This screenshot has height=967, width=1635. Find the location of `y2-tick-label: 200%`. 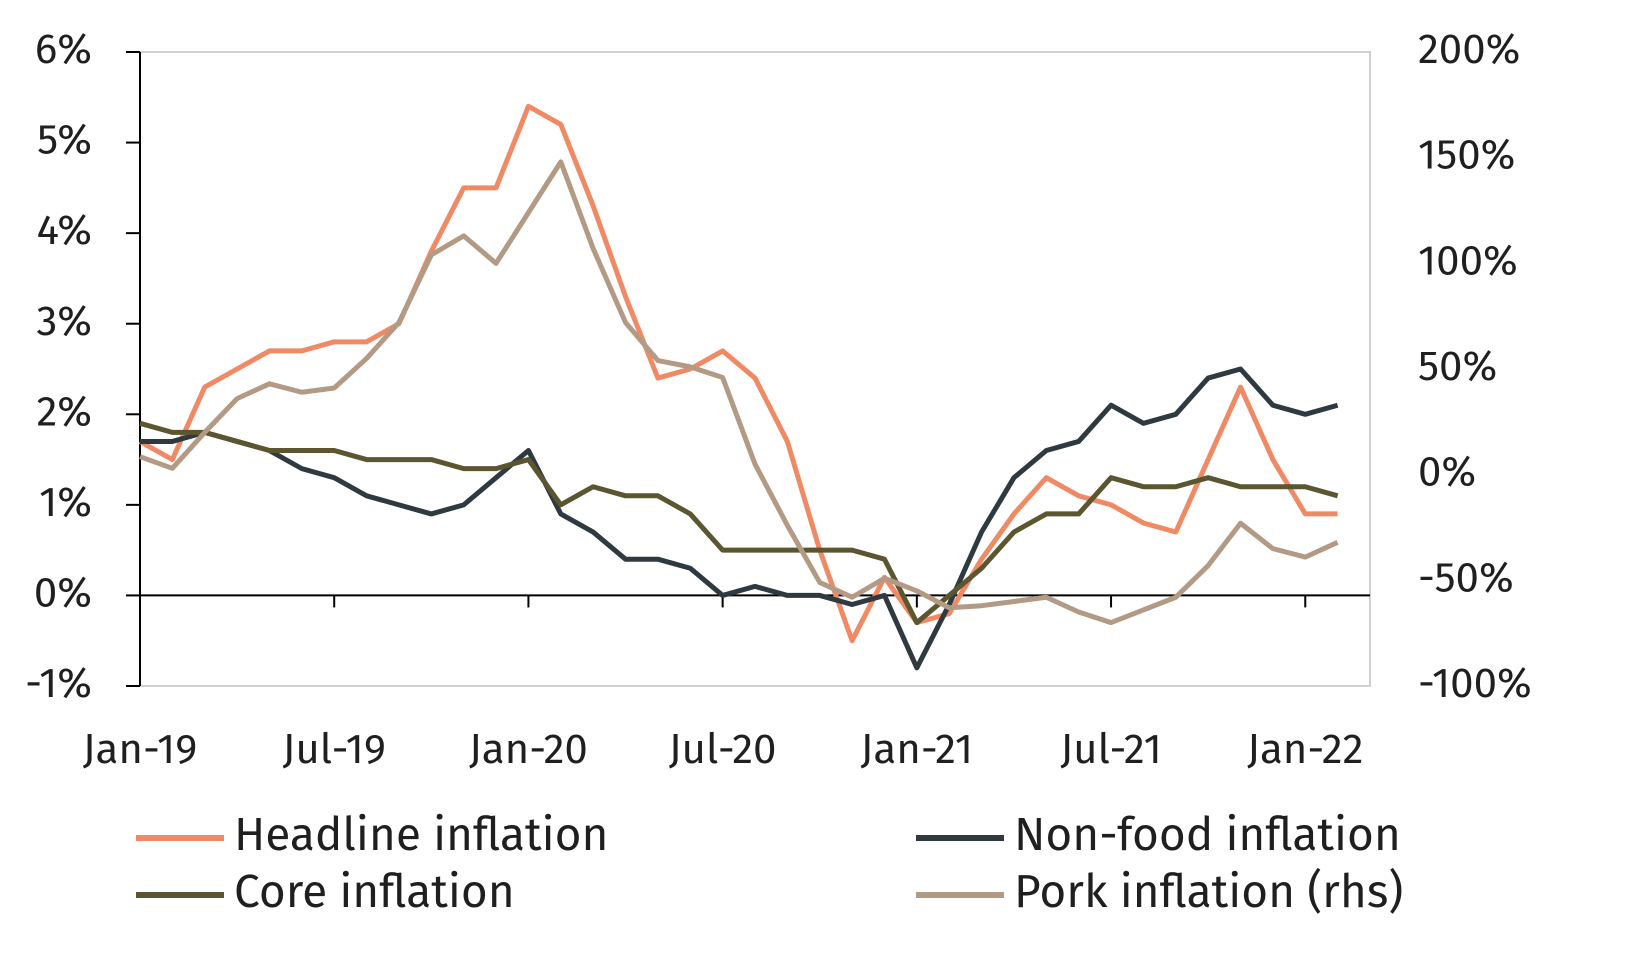

y2-tick-label: 200% is located at coordinates (1469, 50).